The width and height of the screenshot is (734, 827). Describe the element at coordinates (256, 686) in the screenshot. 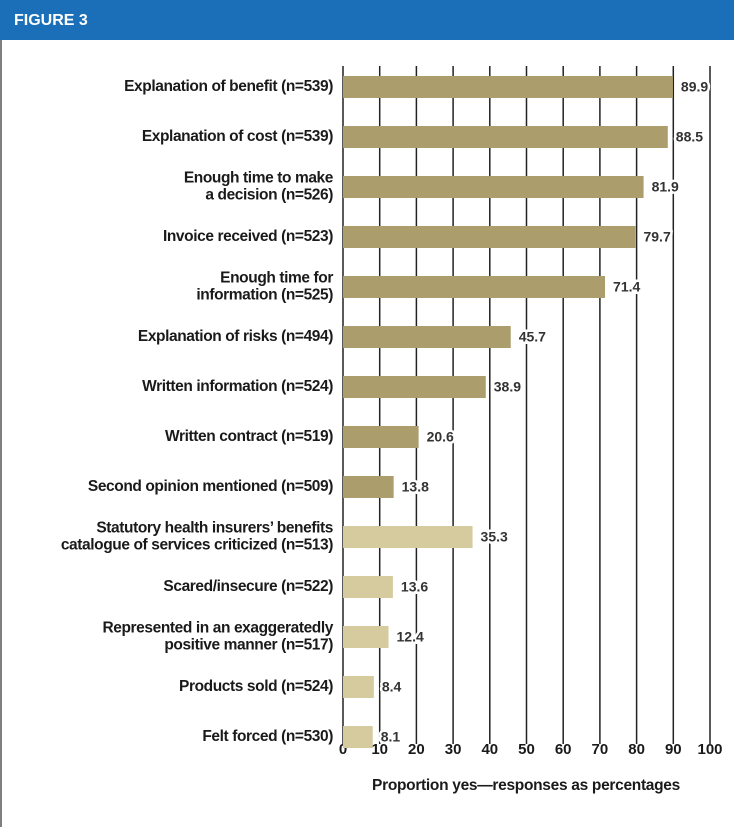

I see `y-tick-label: Products sold (n=524)` at that location.